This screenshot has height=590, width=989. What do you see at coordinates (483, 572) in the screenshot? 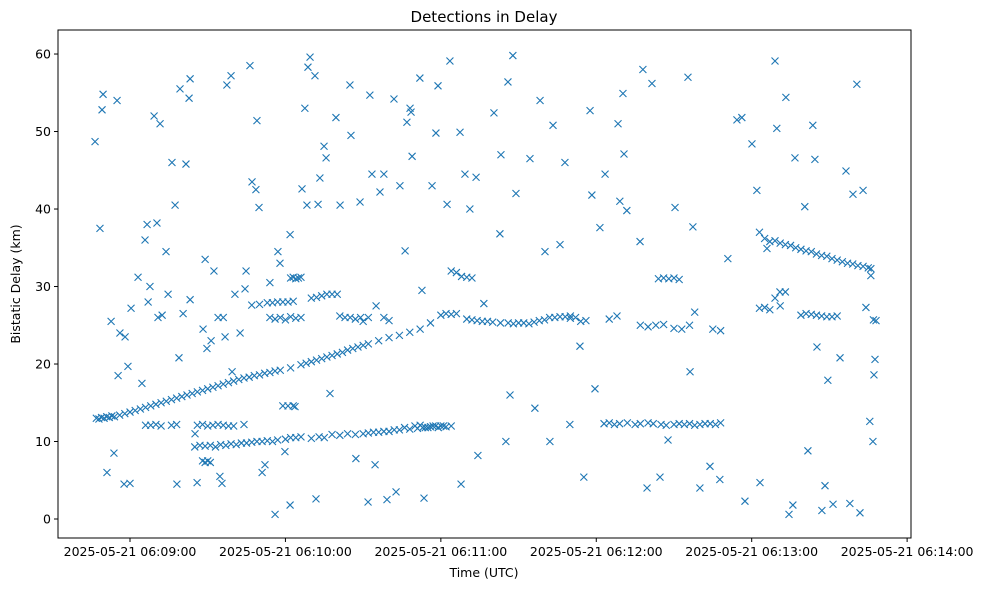
I see `x-axis-label: Time (UTC)` at bounding box center [483, 572].